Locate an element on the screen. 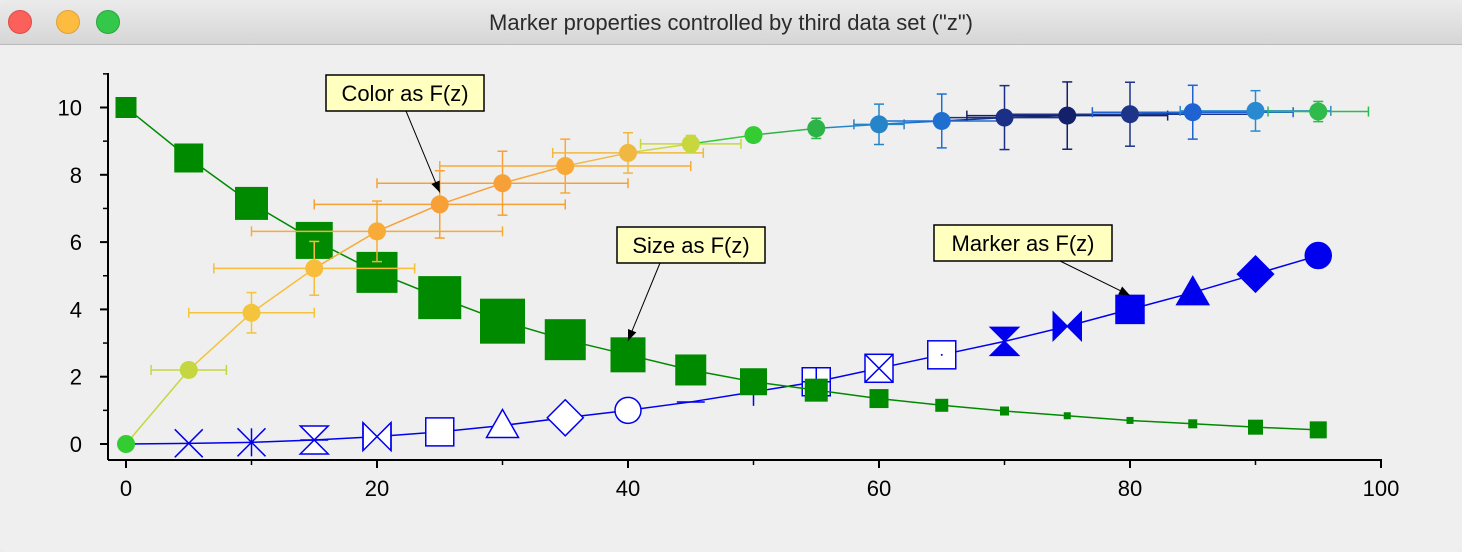 This screenshot has width=1462, height=552. x-tick-label: 20 is located at coordinates (377, 488).